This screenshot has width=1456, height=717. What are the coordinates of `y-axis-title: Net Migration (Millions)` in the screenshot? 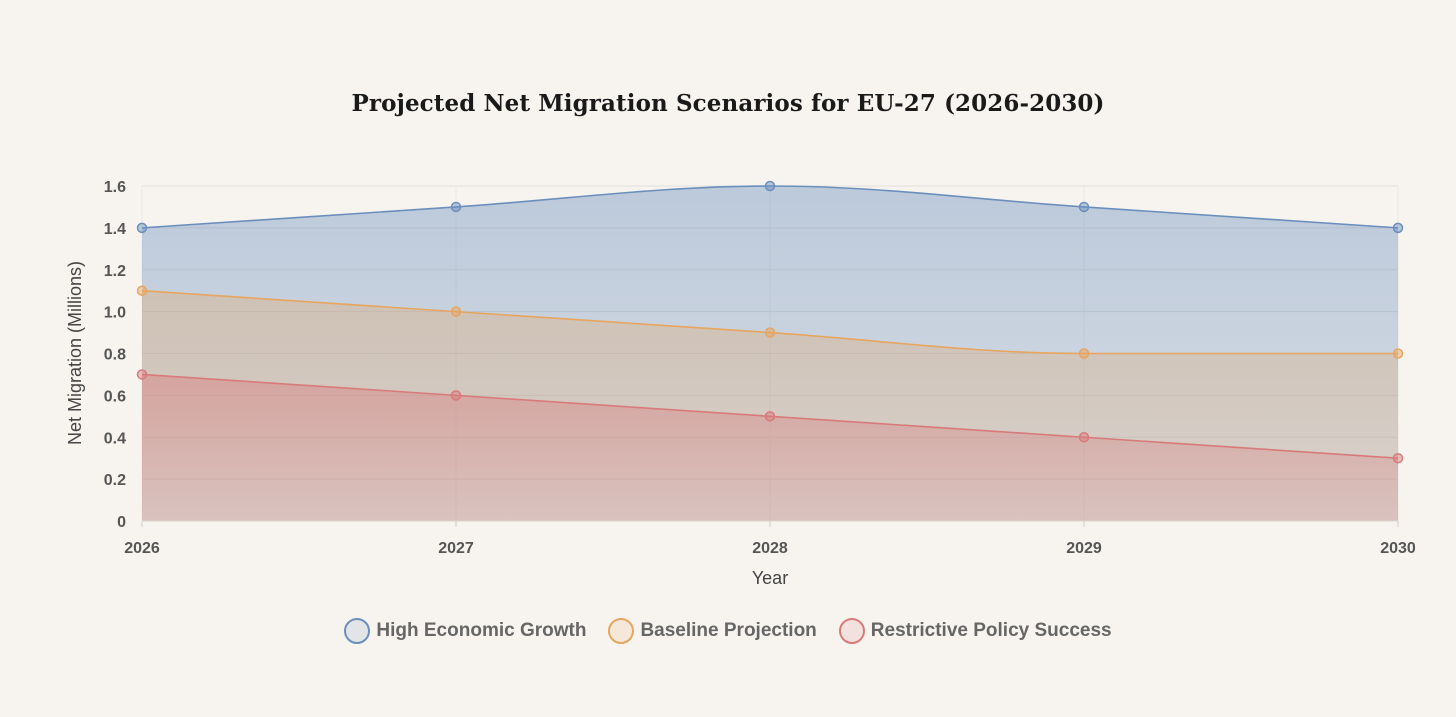 It's located at (75, 353).